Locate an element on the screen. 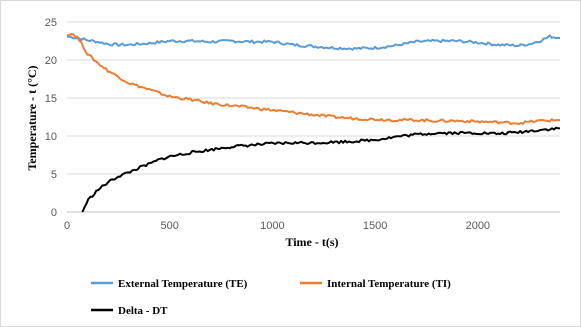  legend-item: External Temperature (TE) is located at coordinates (169, 284).